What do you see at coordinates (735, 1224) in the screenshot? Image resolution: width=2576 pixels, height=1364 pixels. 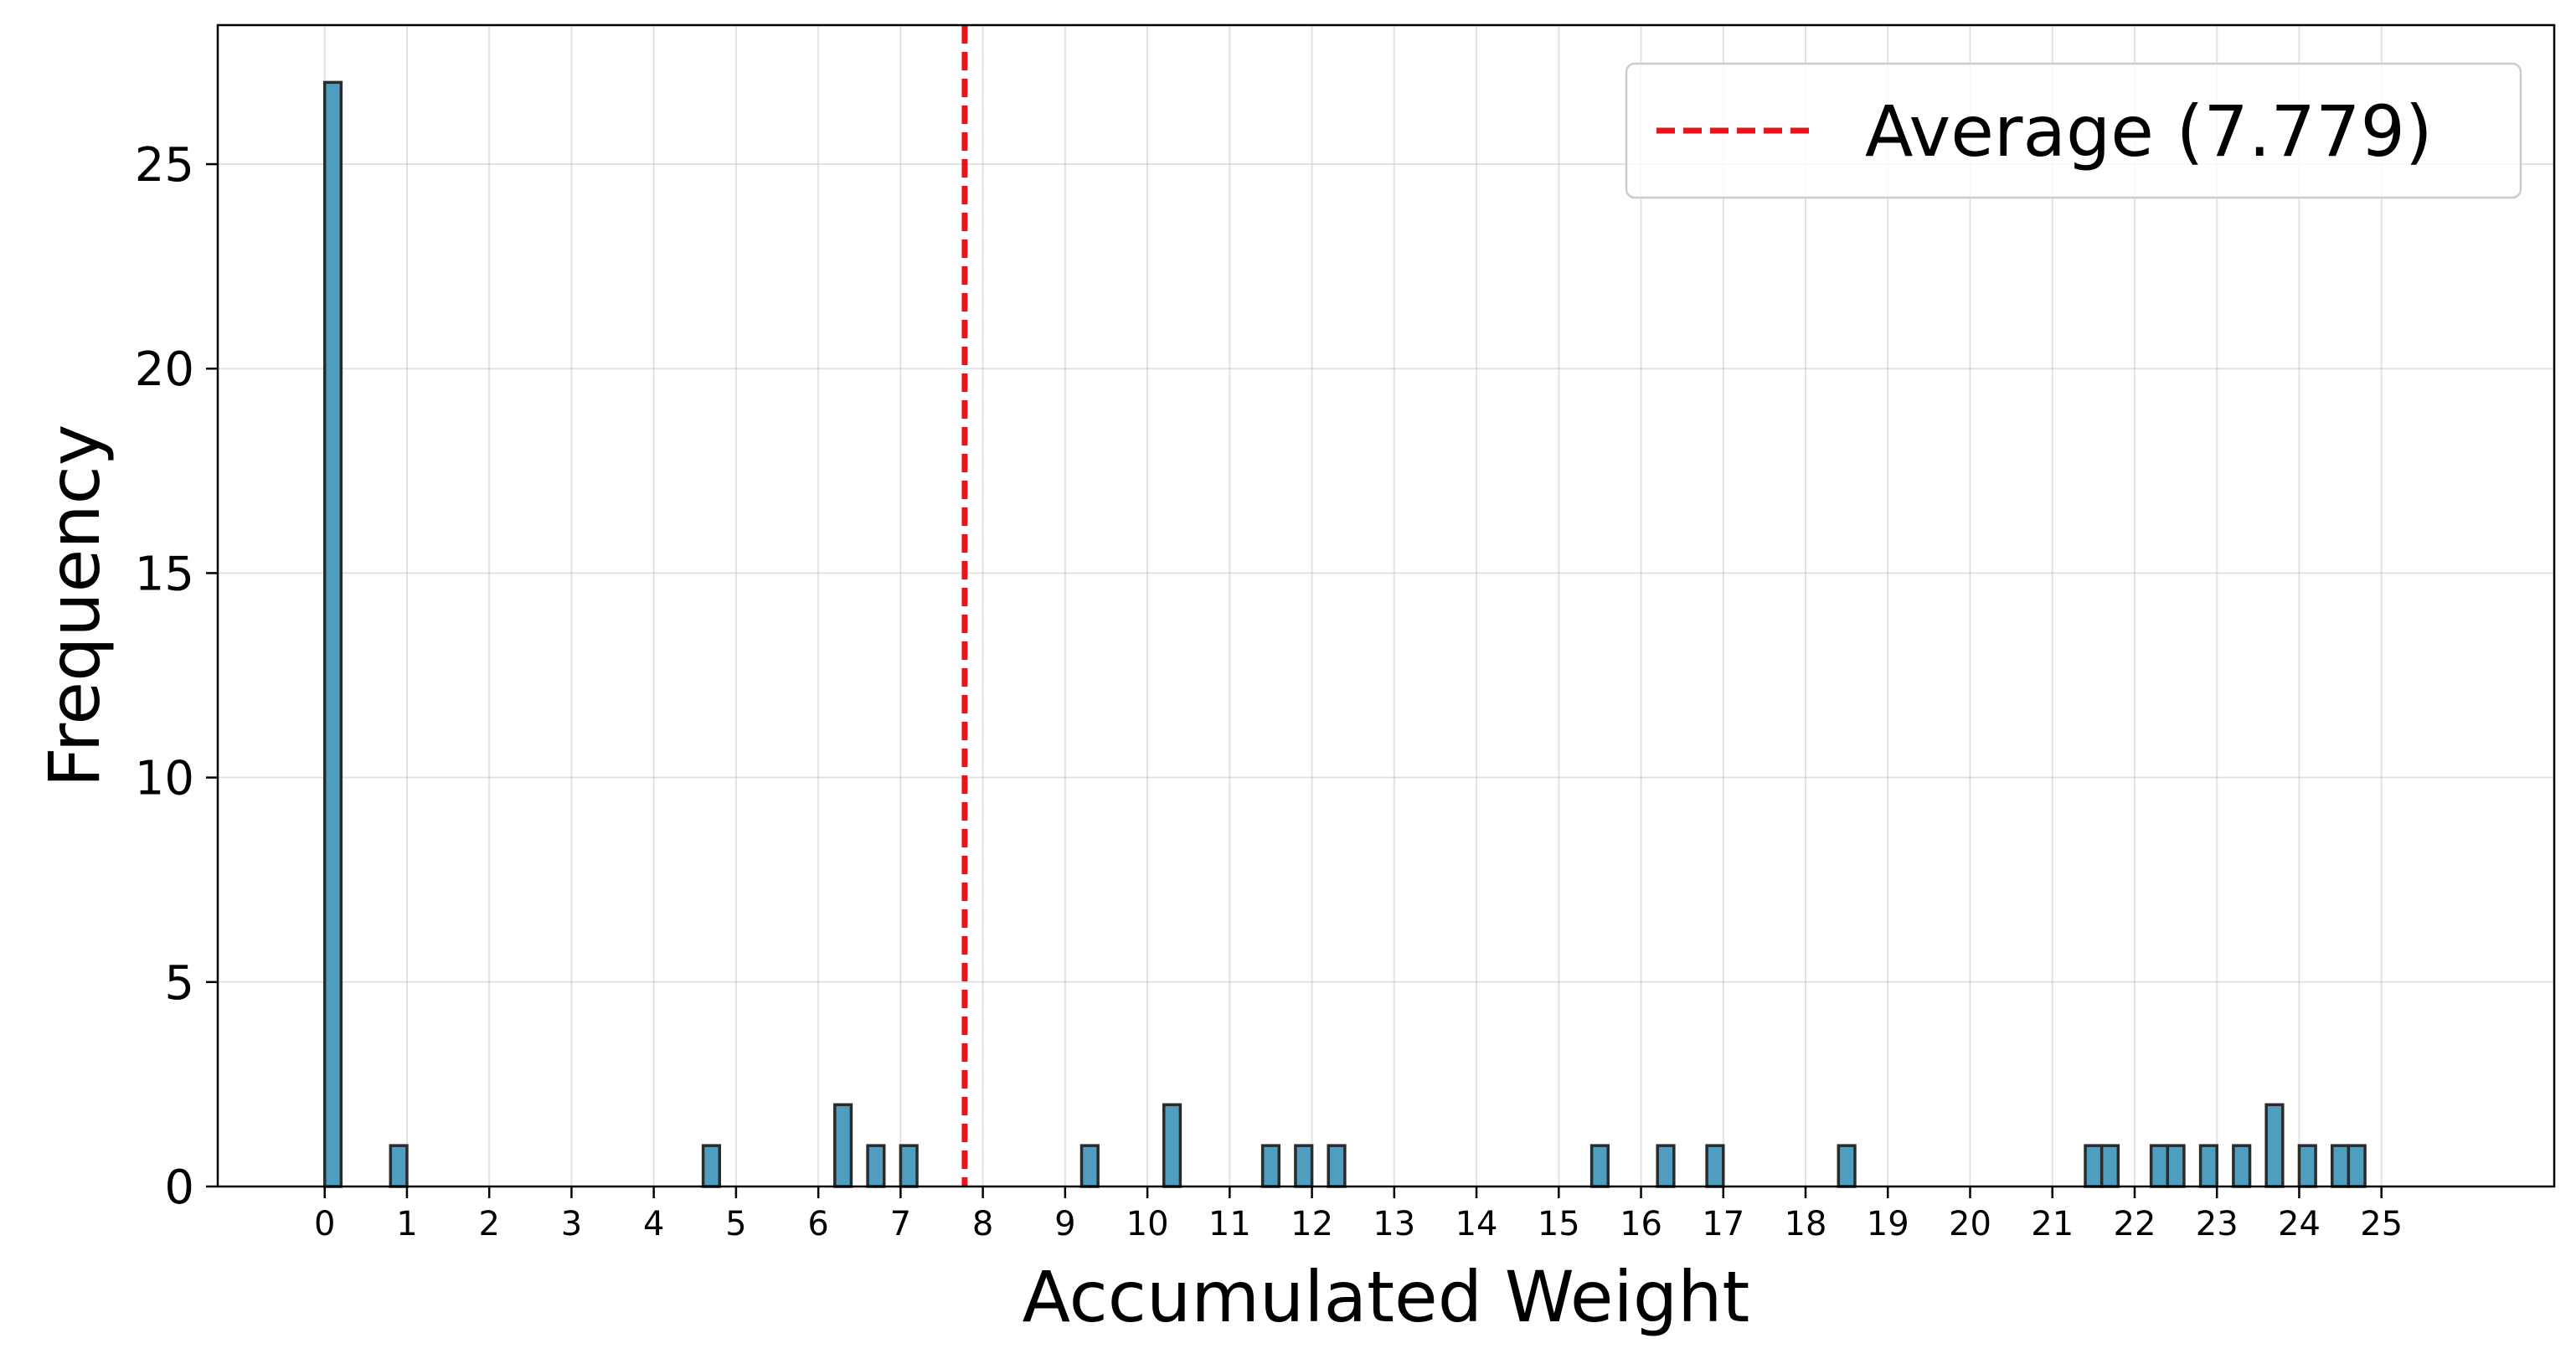 I see `x-tick-label: 5` at bounding box center [735, 1224].